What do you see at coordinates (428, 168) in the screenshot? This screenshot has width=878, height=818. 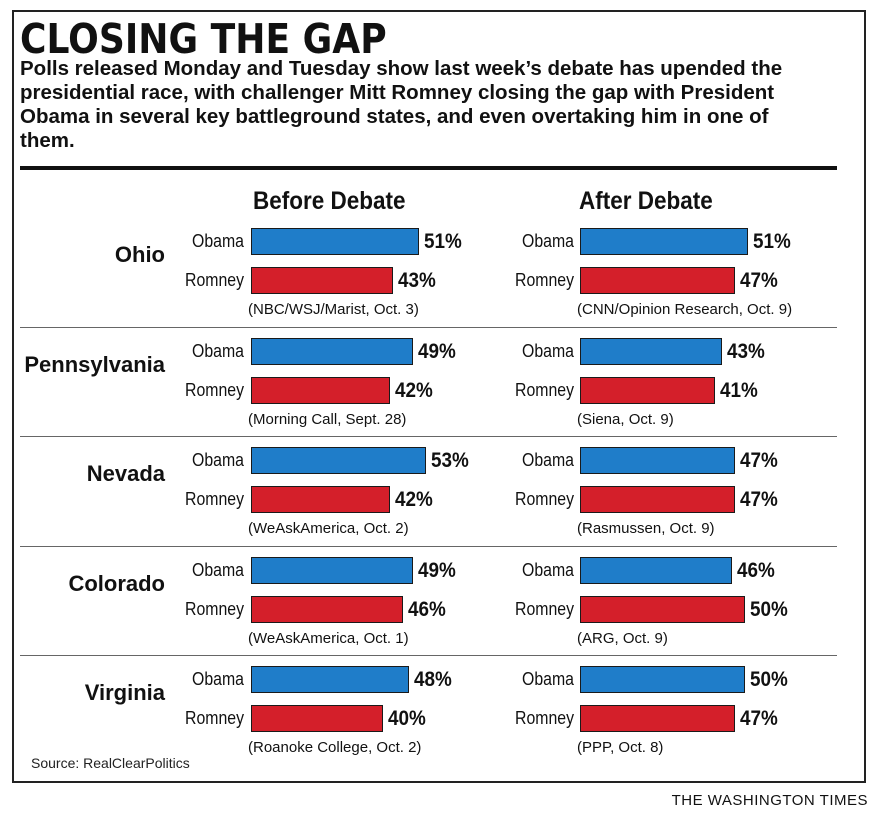 I see `header-rule` at bounding box center [428, 168].